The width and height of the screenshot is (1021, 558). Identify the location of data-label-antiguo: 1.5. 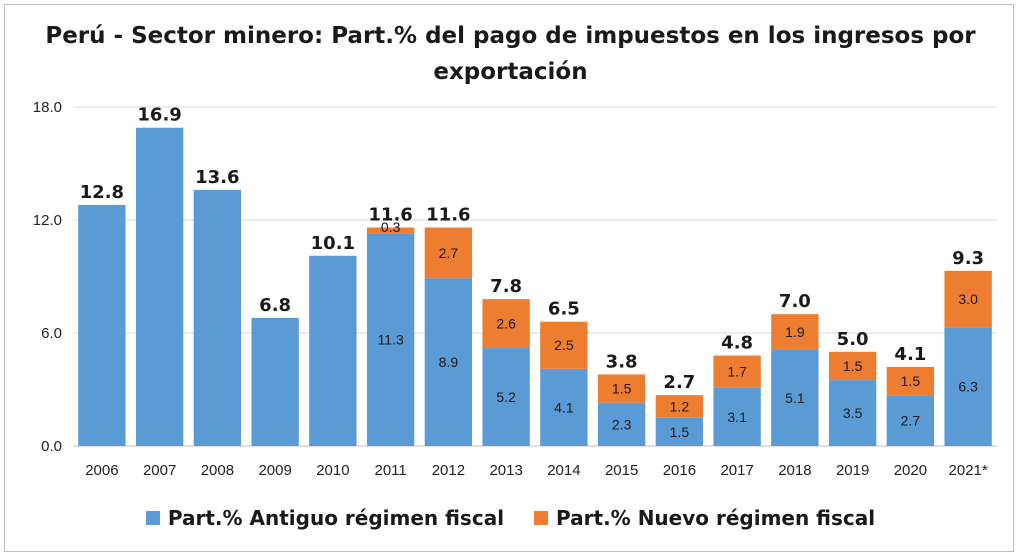
(680, 432).